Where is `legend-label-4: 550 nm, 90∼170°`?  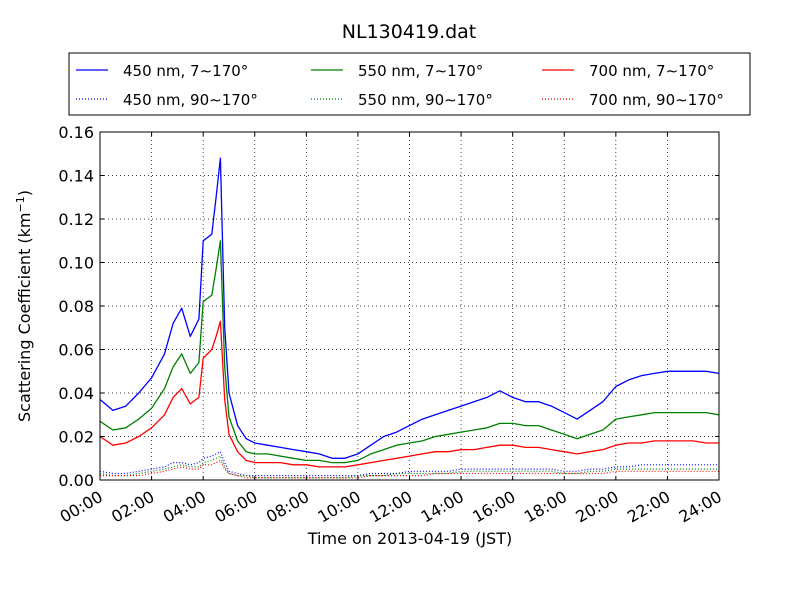 legend-label-4: 550 nm, 90∼170° is located at coordinates (425, 100).